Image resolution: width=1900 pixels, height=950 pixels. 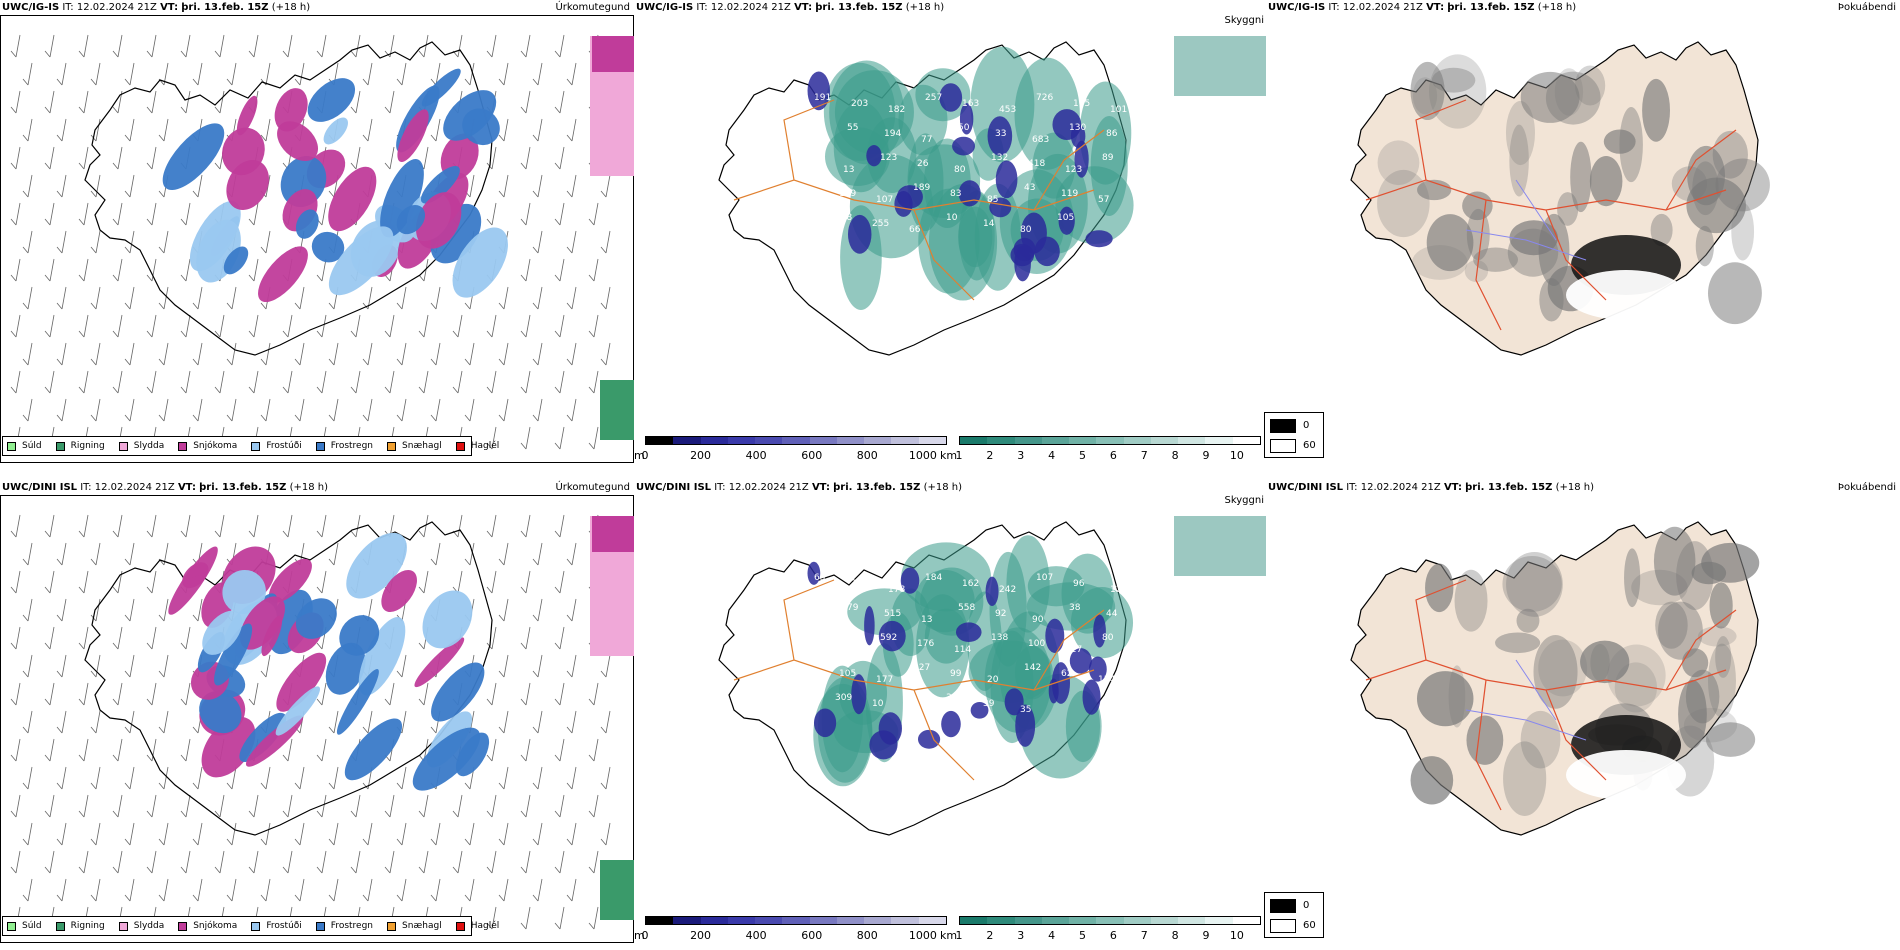 What do you see at coordinates (970, 104) in the screenshot?
I see `cloud-base-value: 163` at bounding box center [970, 104].